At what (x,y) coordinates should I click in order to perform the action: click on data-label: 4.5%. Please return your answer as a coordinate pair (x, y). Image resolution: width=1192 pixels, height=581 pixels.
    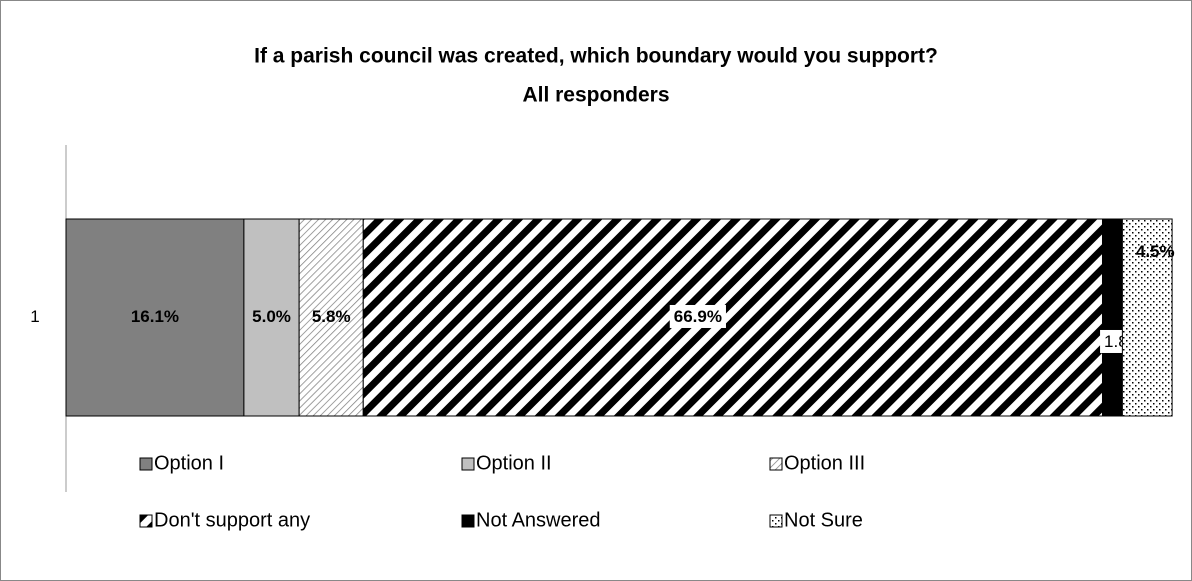
    Looking at the image, I should click on (1155, 251).